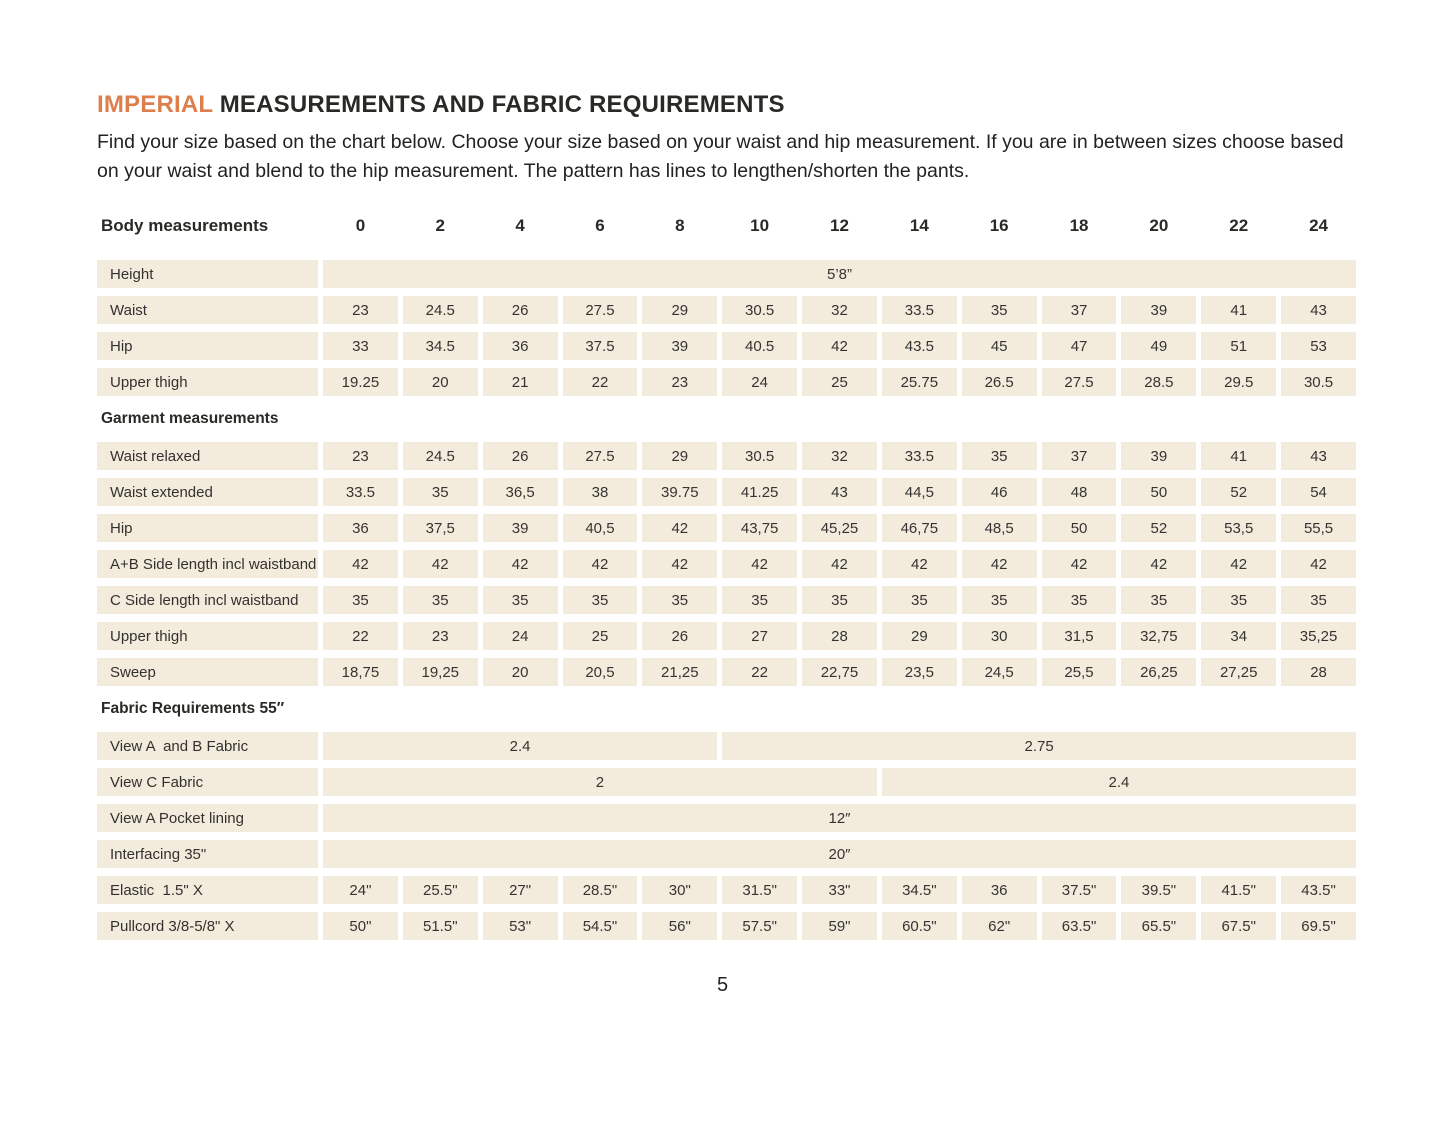 This screenshot has width=1445, height=1121. Describe the element at coordinates (1239, 890) in the screenshot. I see `table-cell: 41.5"` at that location.